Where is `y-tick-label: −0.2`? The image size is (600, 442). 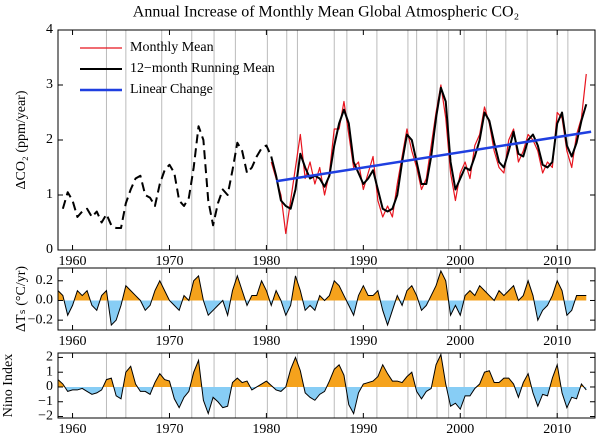 y-tick-label: −0.2 is located at coordinates (40, 319).